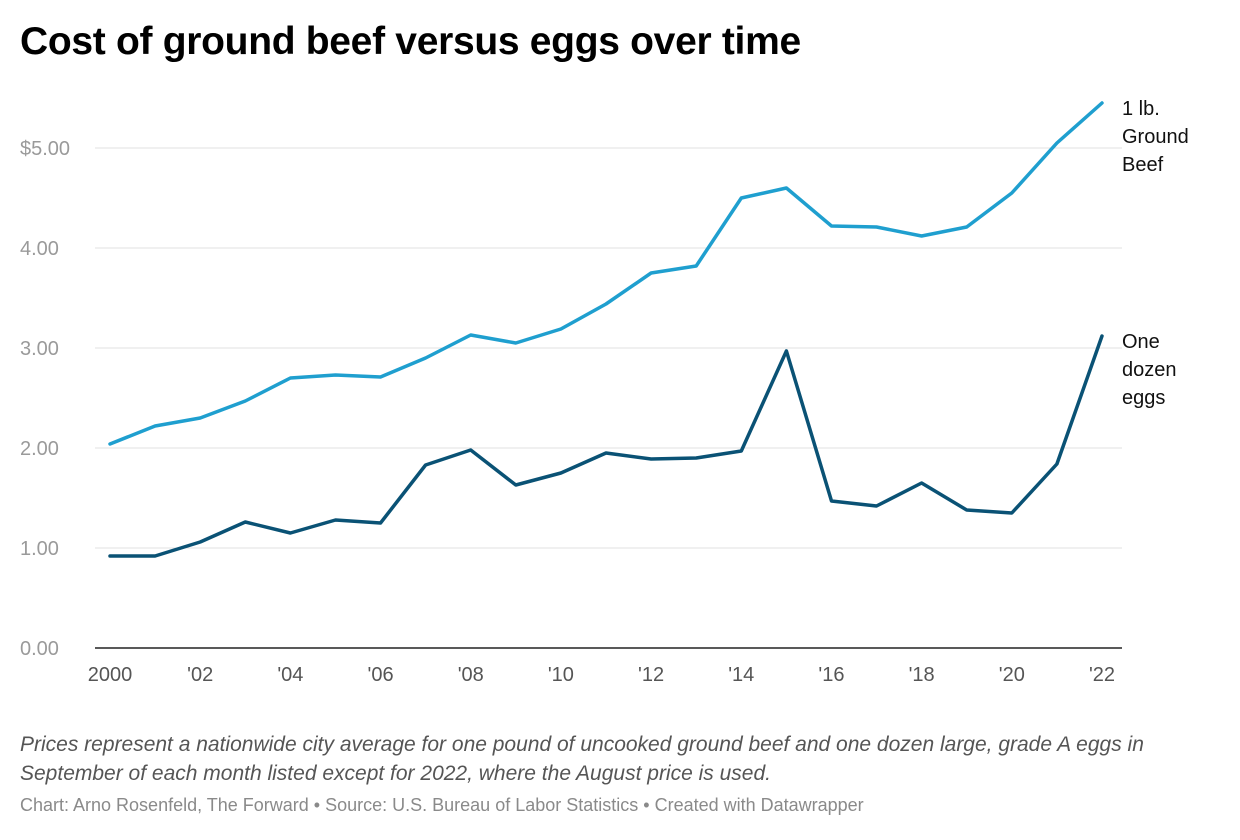 The image size is (1240, 840). Describe the element at coordinates (741, 675) in the screenshot. I see `x-tick-label: '14` at that location.